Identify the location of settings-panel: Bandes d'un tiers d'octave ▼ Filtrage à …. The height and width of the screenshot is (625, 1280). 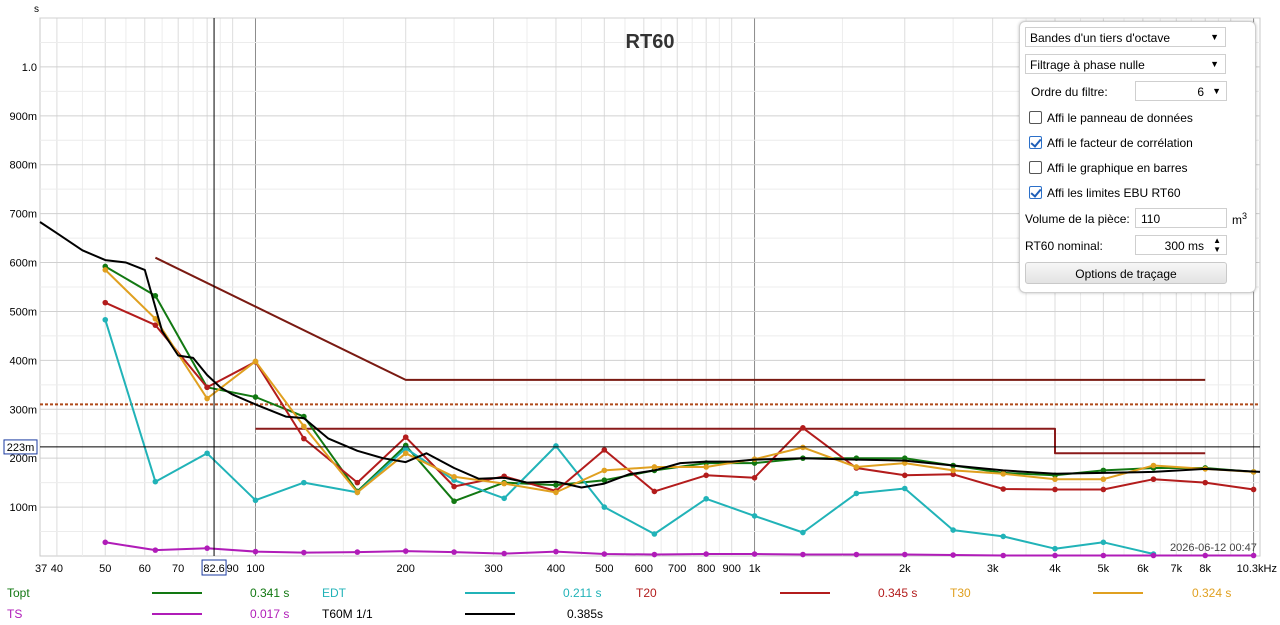
(1137, 157).